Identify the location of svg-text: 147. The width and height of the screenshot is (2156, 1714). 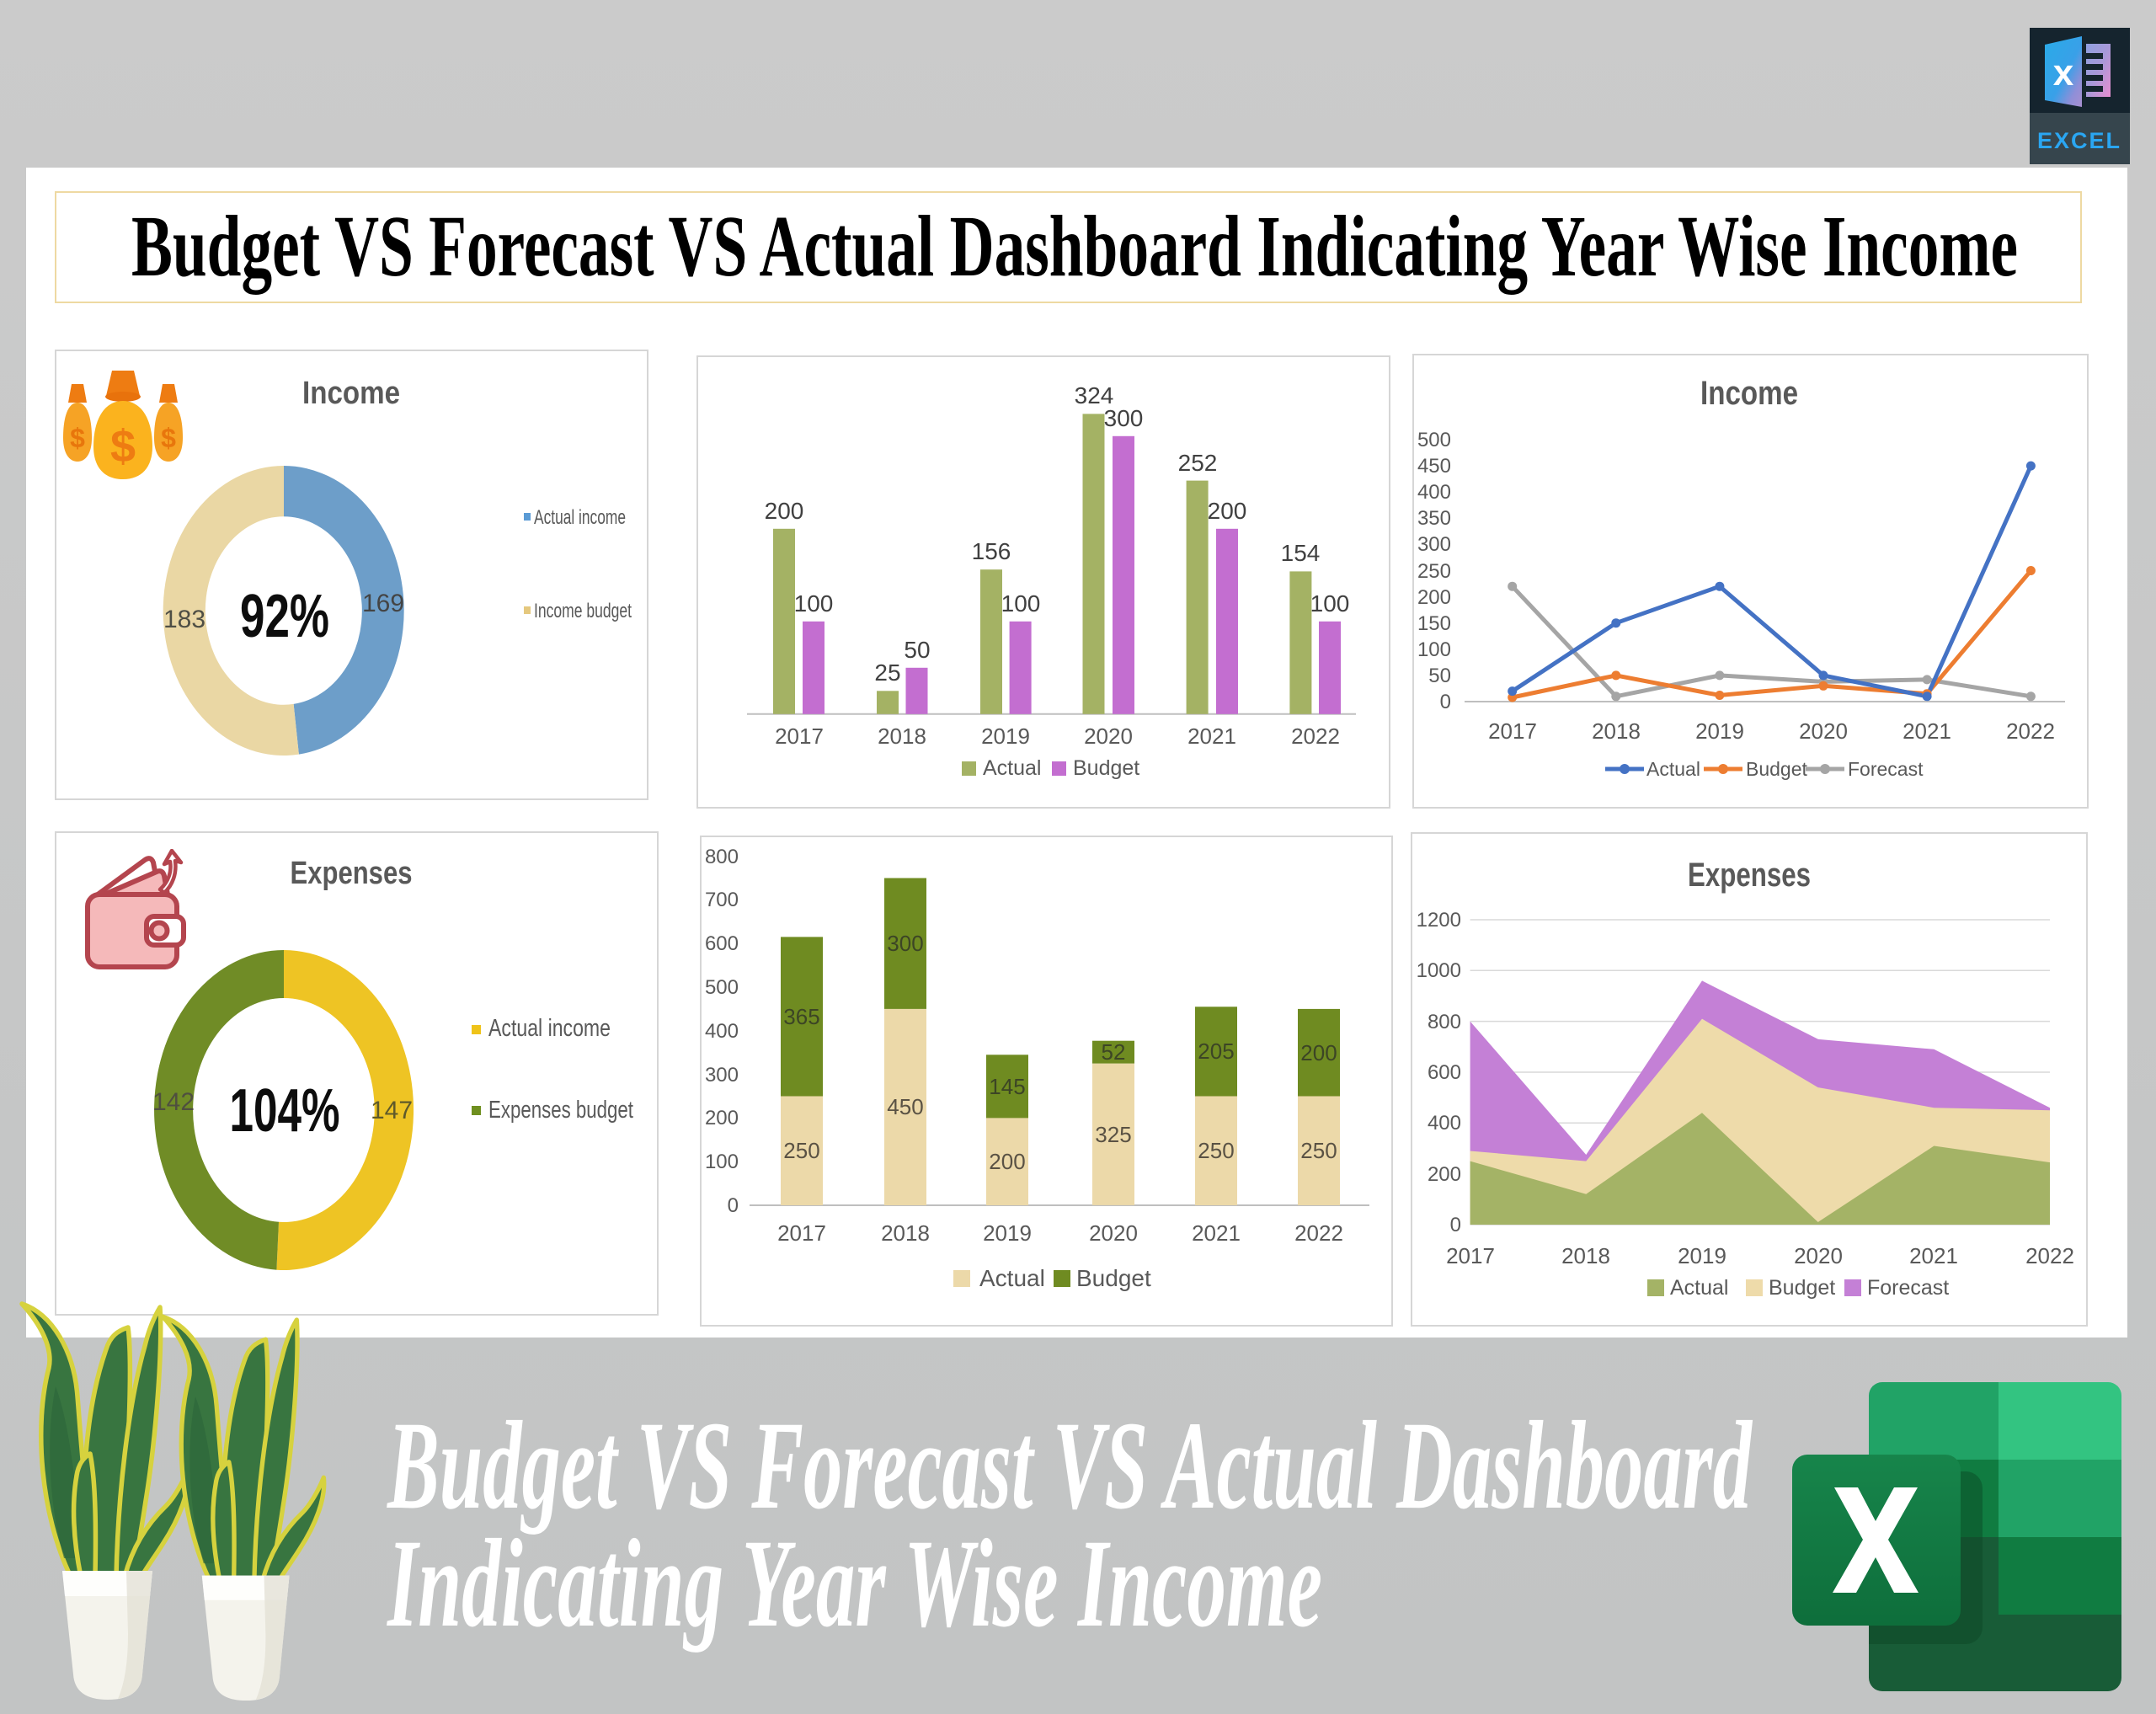
(392, 1110).